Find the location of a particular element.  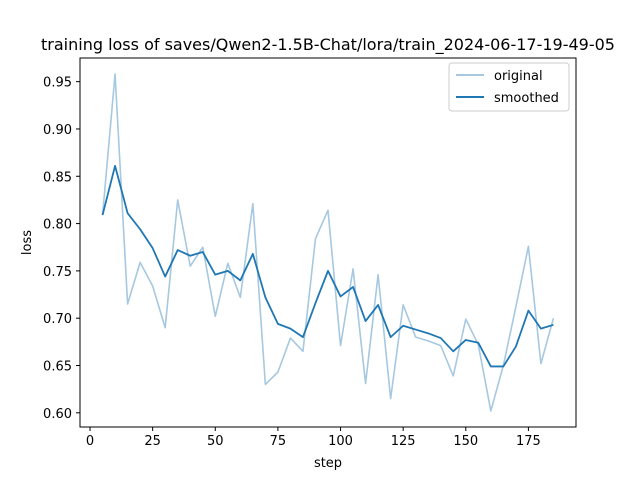

x-axis-ticks: 0 25 50 75 100 125 150 175 is located at coordinates (313, 438).